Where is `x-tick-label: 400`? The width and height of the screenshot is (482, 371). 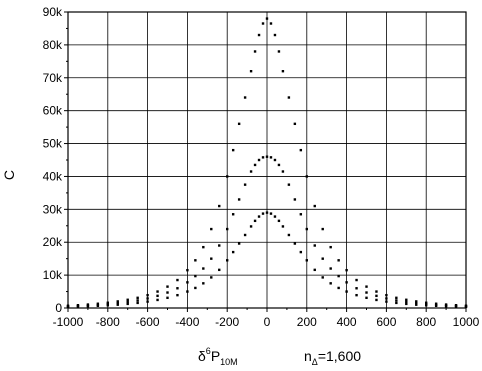 x-tick-label: 400 is located at coordinates (347, 322).